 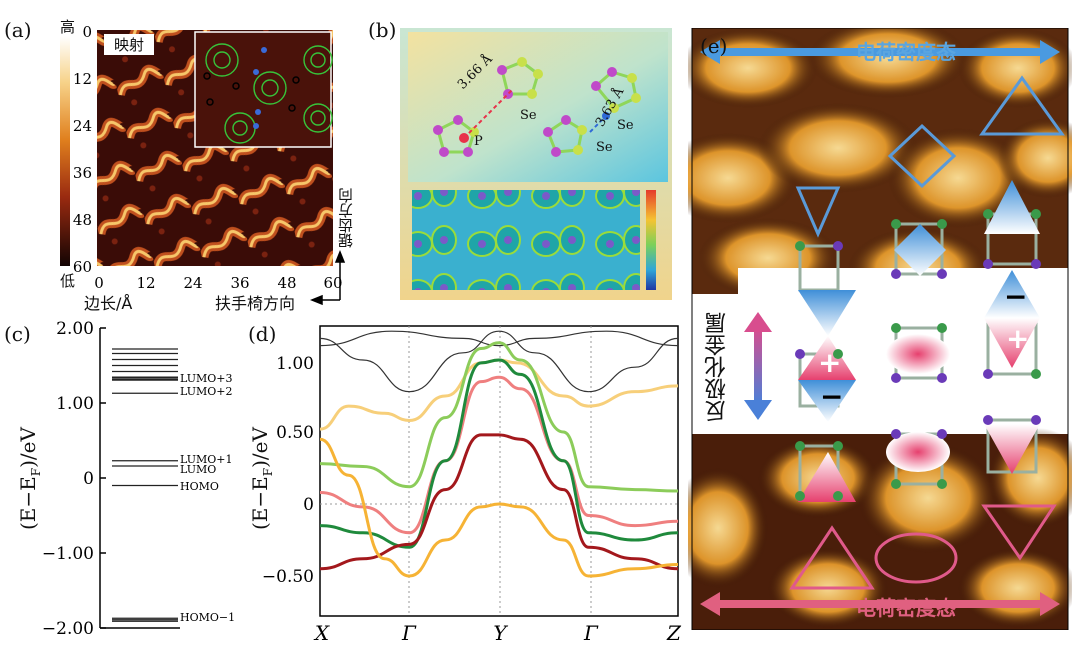 What do you see at coordinates (65, 151) in the screenshot?
I see `colorbar` at bounding box center [65, 151].